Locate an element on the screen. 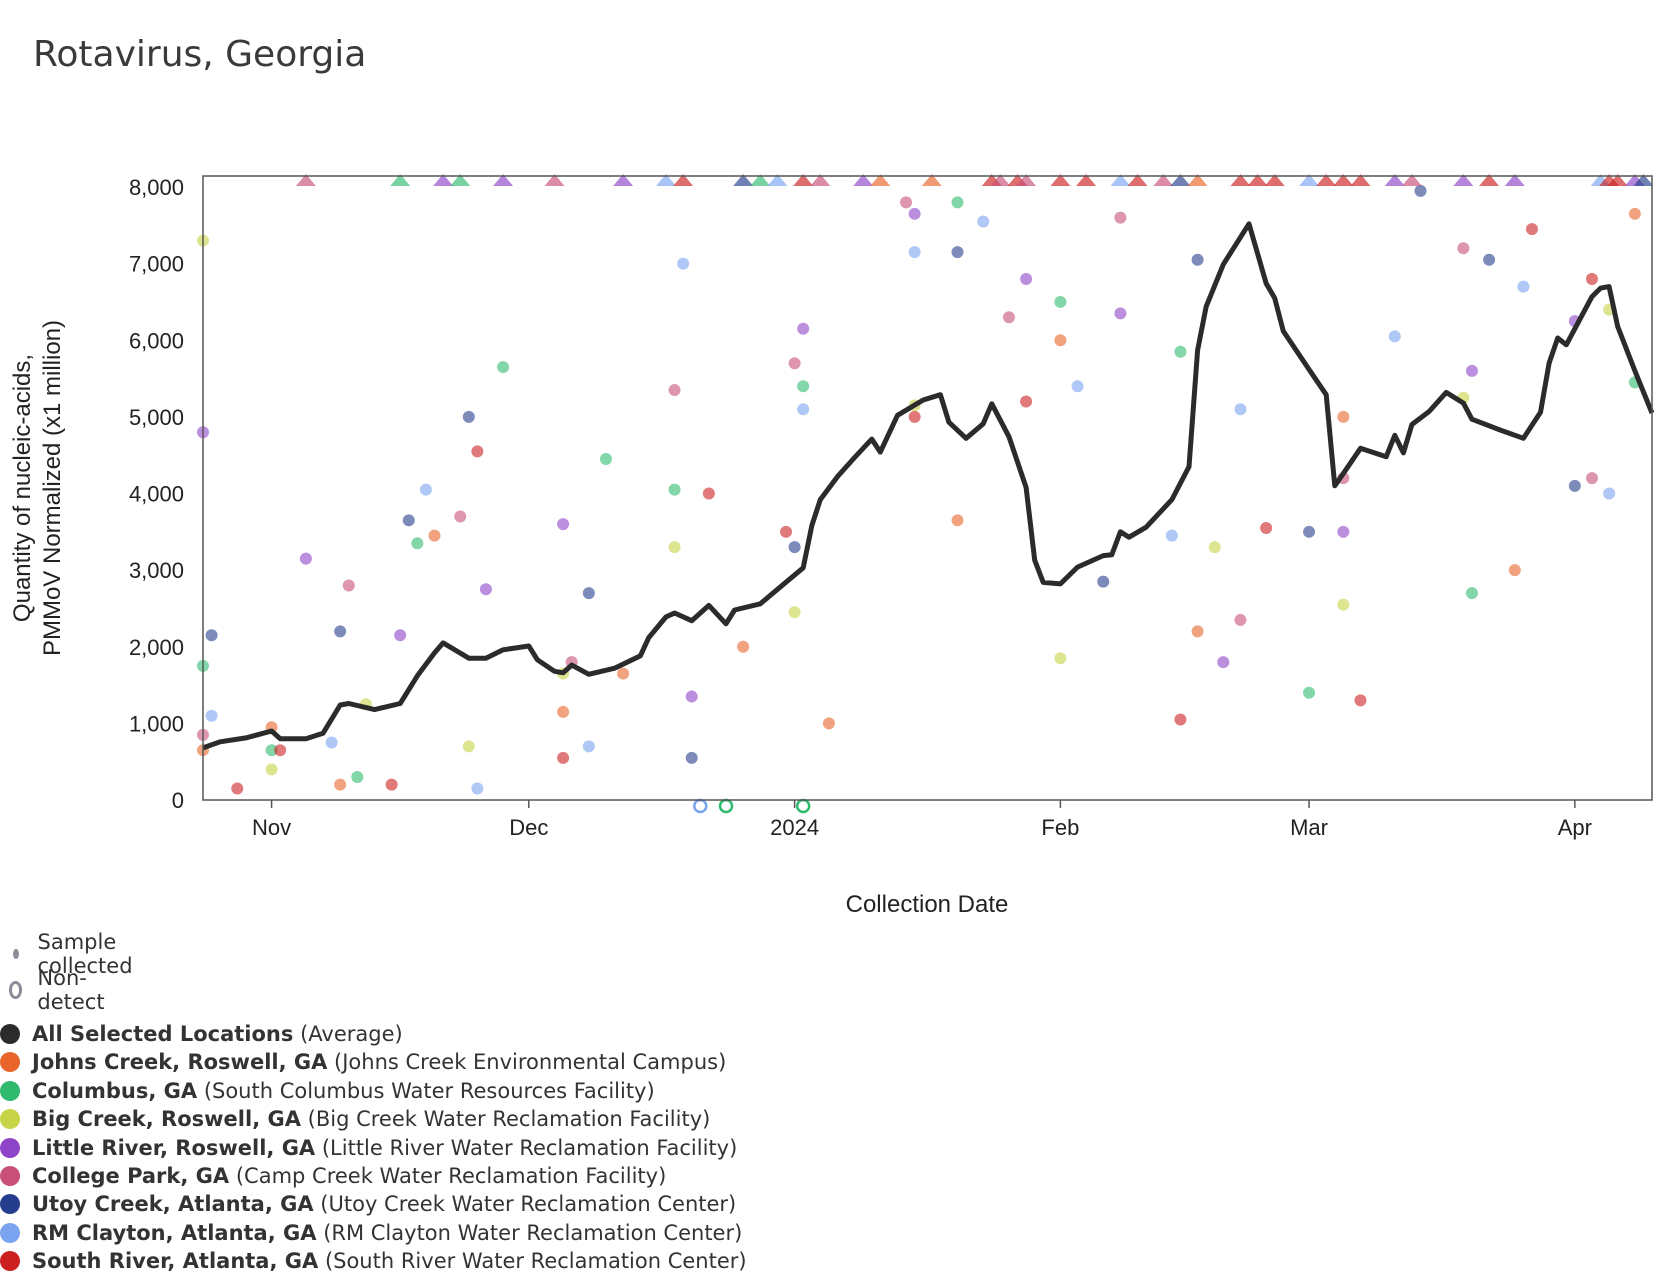 The width and height of the screenshot is (1676, 1288). legend-sample-collected: Sample collected is located at coordinates (73, 954).